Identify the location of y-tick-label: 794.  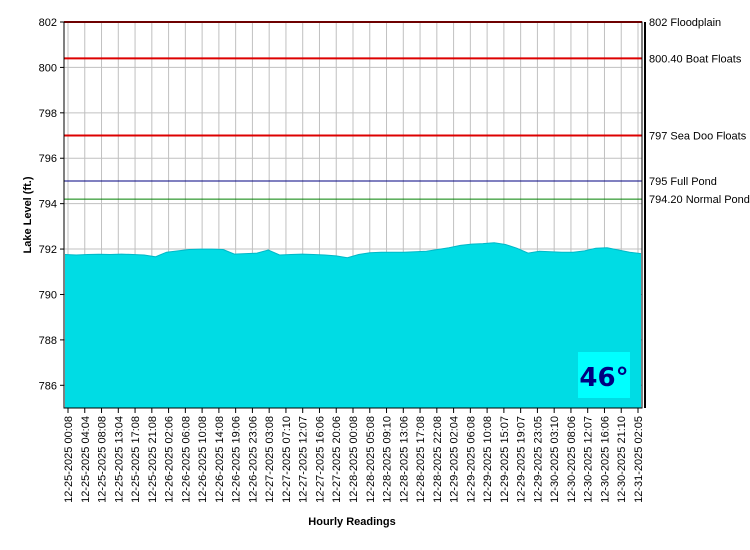
(48, 205).